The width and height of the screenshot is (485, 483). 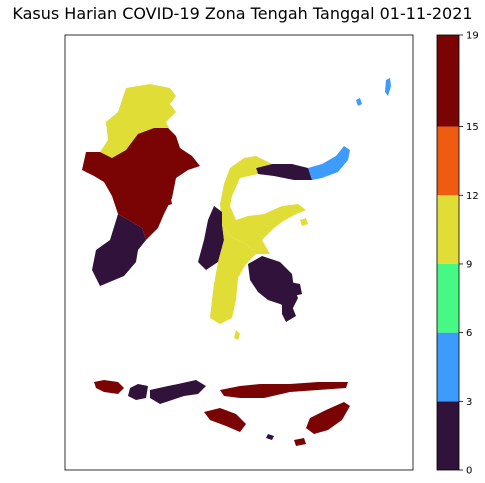 I want to click on colorbar-frame, so click(x=448, y=252).